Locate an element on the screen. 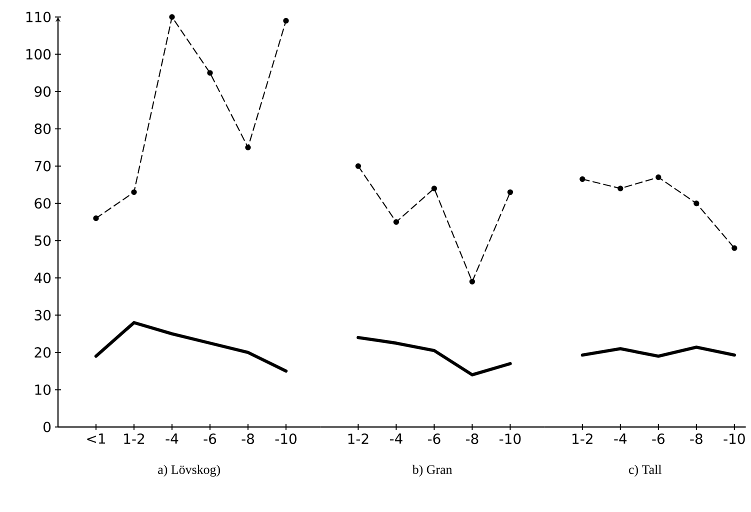  x-axis-title: c) Tall is located at coordinates (645, 470).